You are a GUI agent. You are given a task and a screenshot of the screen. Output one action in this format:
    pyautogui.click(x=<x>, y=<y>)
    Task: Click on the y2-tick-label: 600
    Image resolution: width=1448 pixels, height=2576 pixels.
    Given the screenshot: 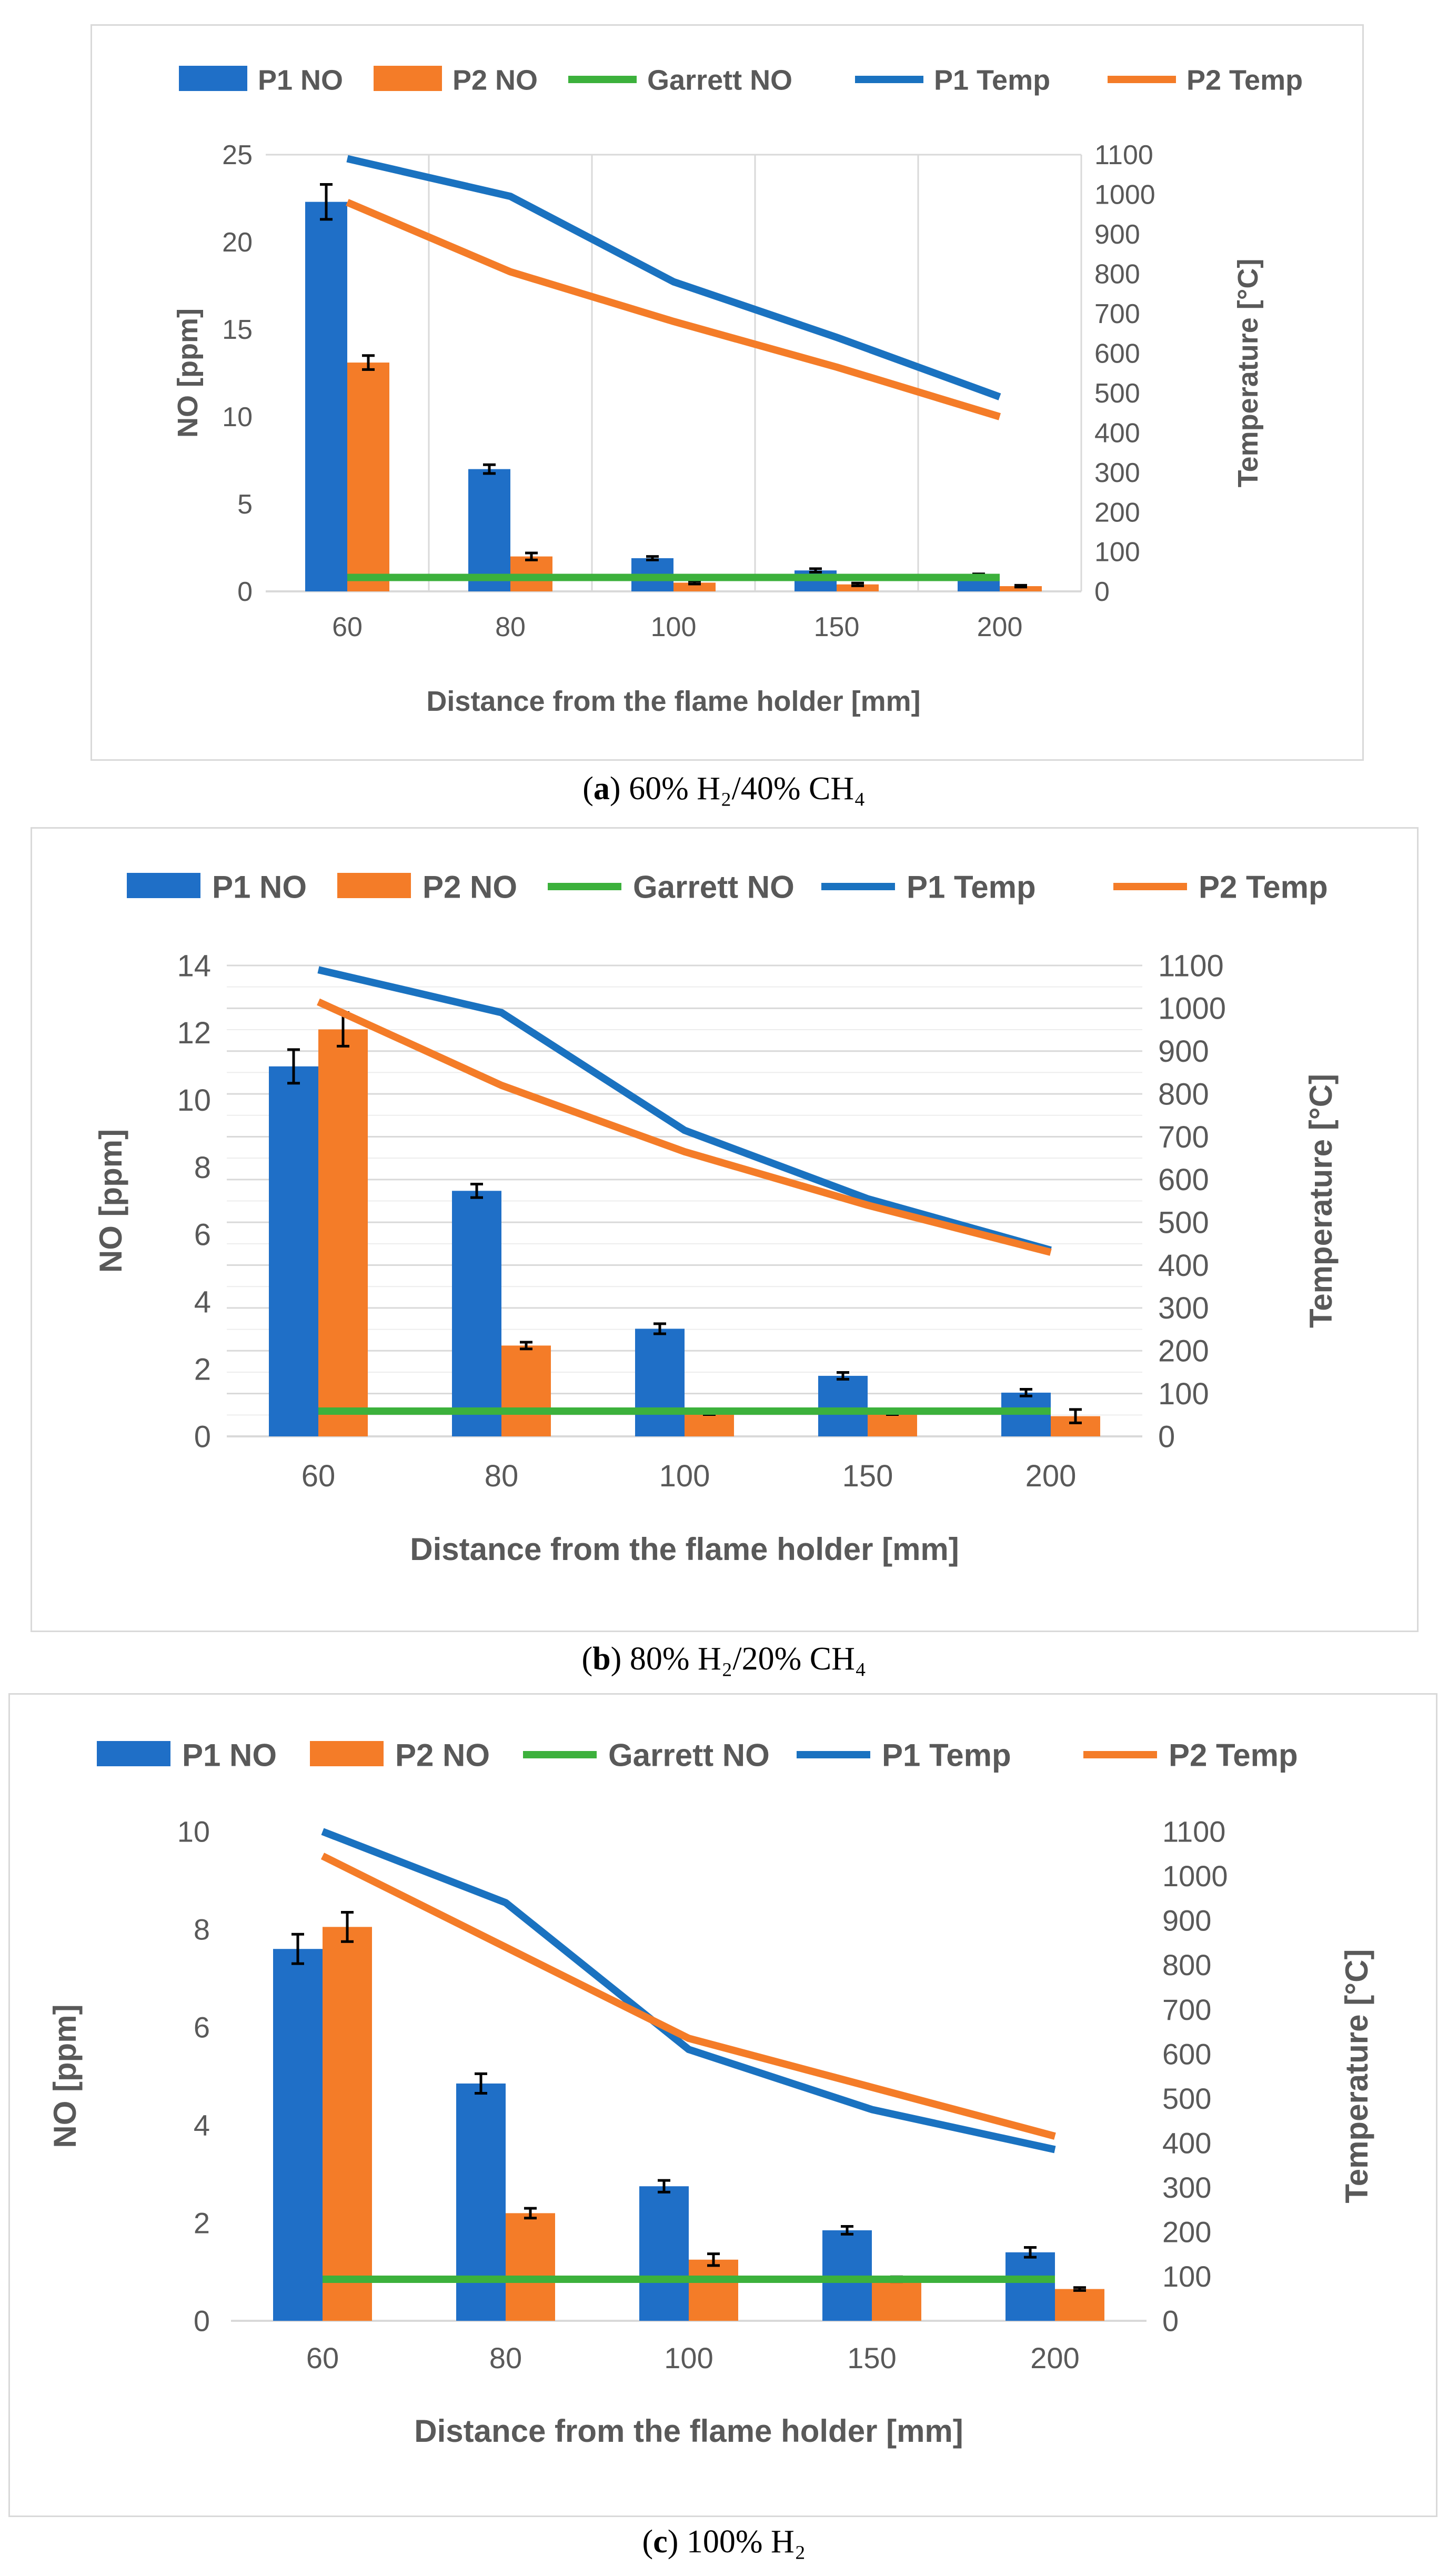 What is the action you would take?
    pyautogui.click(x=1184, y=1180)
    